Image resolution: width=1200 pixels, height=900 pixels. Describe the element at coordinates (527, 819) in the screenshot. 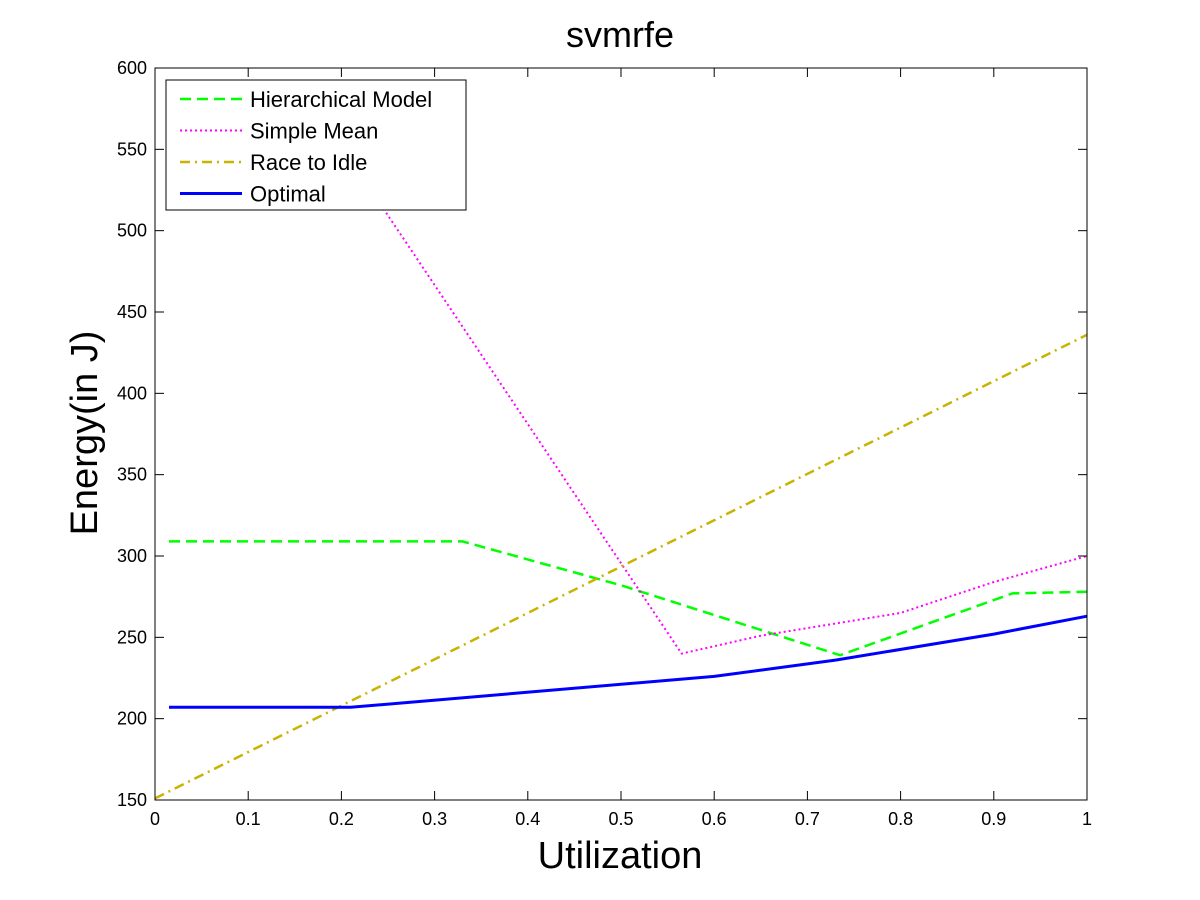

I see `x-tick-label: 0.4` at that location.